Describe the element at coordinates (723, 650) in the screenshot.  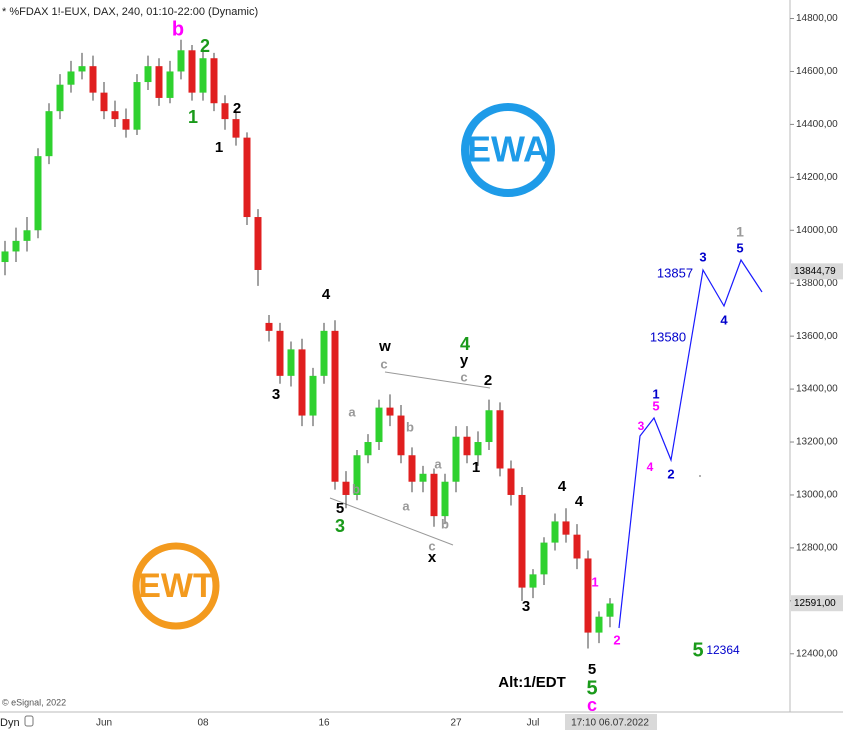
I see `wave-label: 12364` at that location.